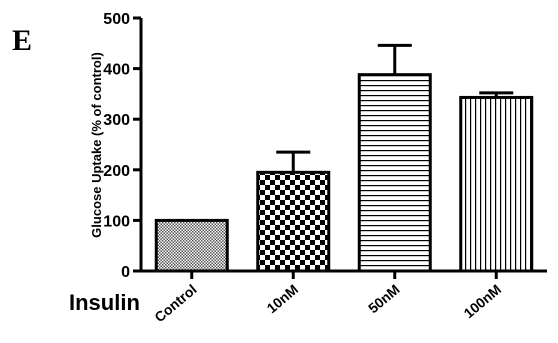 The image size is (558, 343). Describe the element at coordinates (123, 146) in the screenshot. I see `y-axis: 0 100 200 300 400 500` at that location.